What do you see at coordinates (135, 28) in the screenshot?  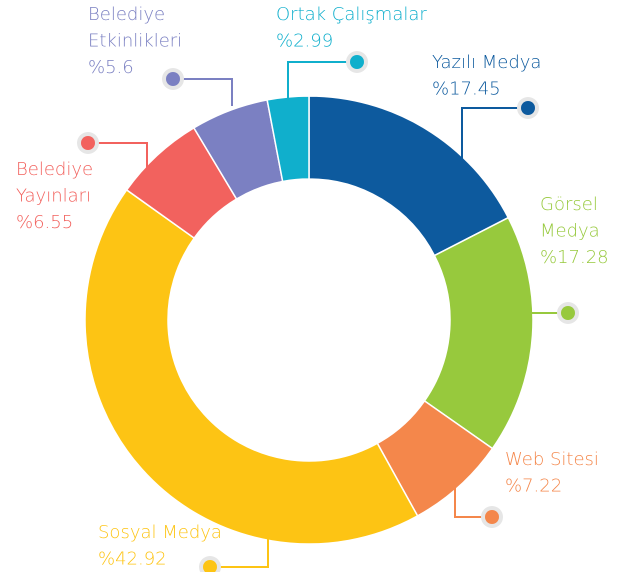 I see `category-label: Belediye Etkinlikleri` at bounding box center [135, 28].